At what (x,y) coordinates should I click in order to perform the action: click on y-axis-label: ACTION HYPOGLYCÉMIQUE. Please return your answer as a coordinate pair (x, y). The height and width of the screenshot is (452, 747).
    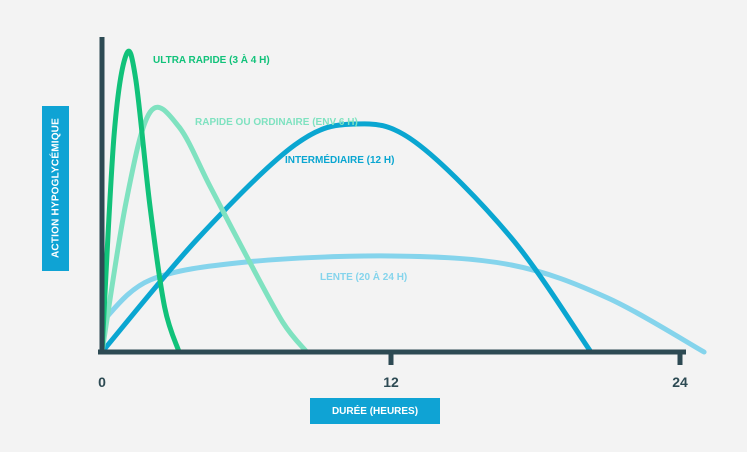
    Looking at the image, I should click on (56, 188).